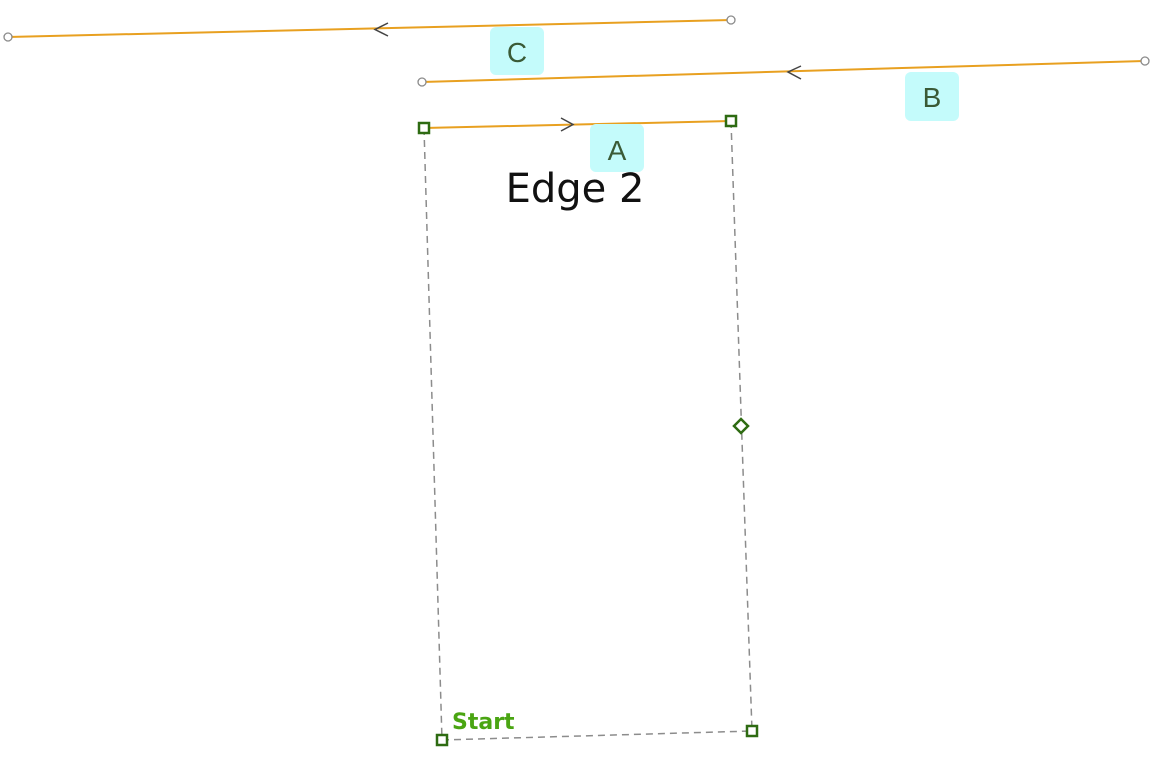 This screenshot has height=769, width=1166. I want to click on label-b: B, so click(932, 96).